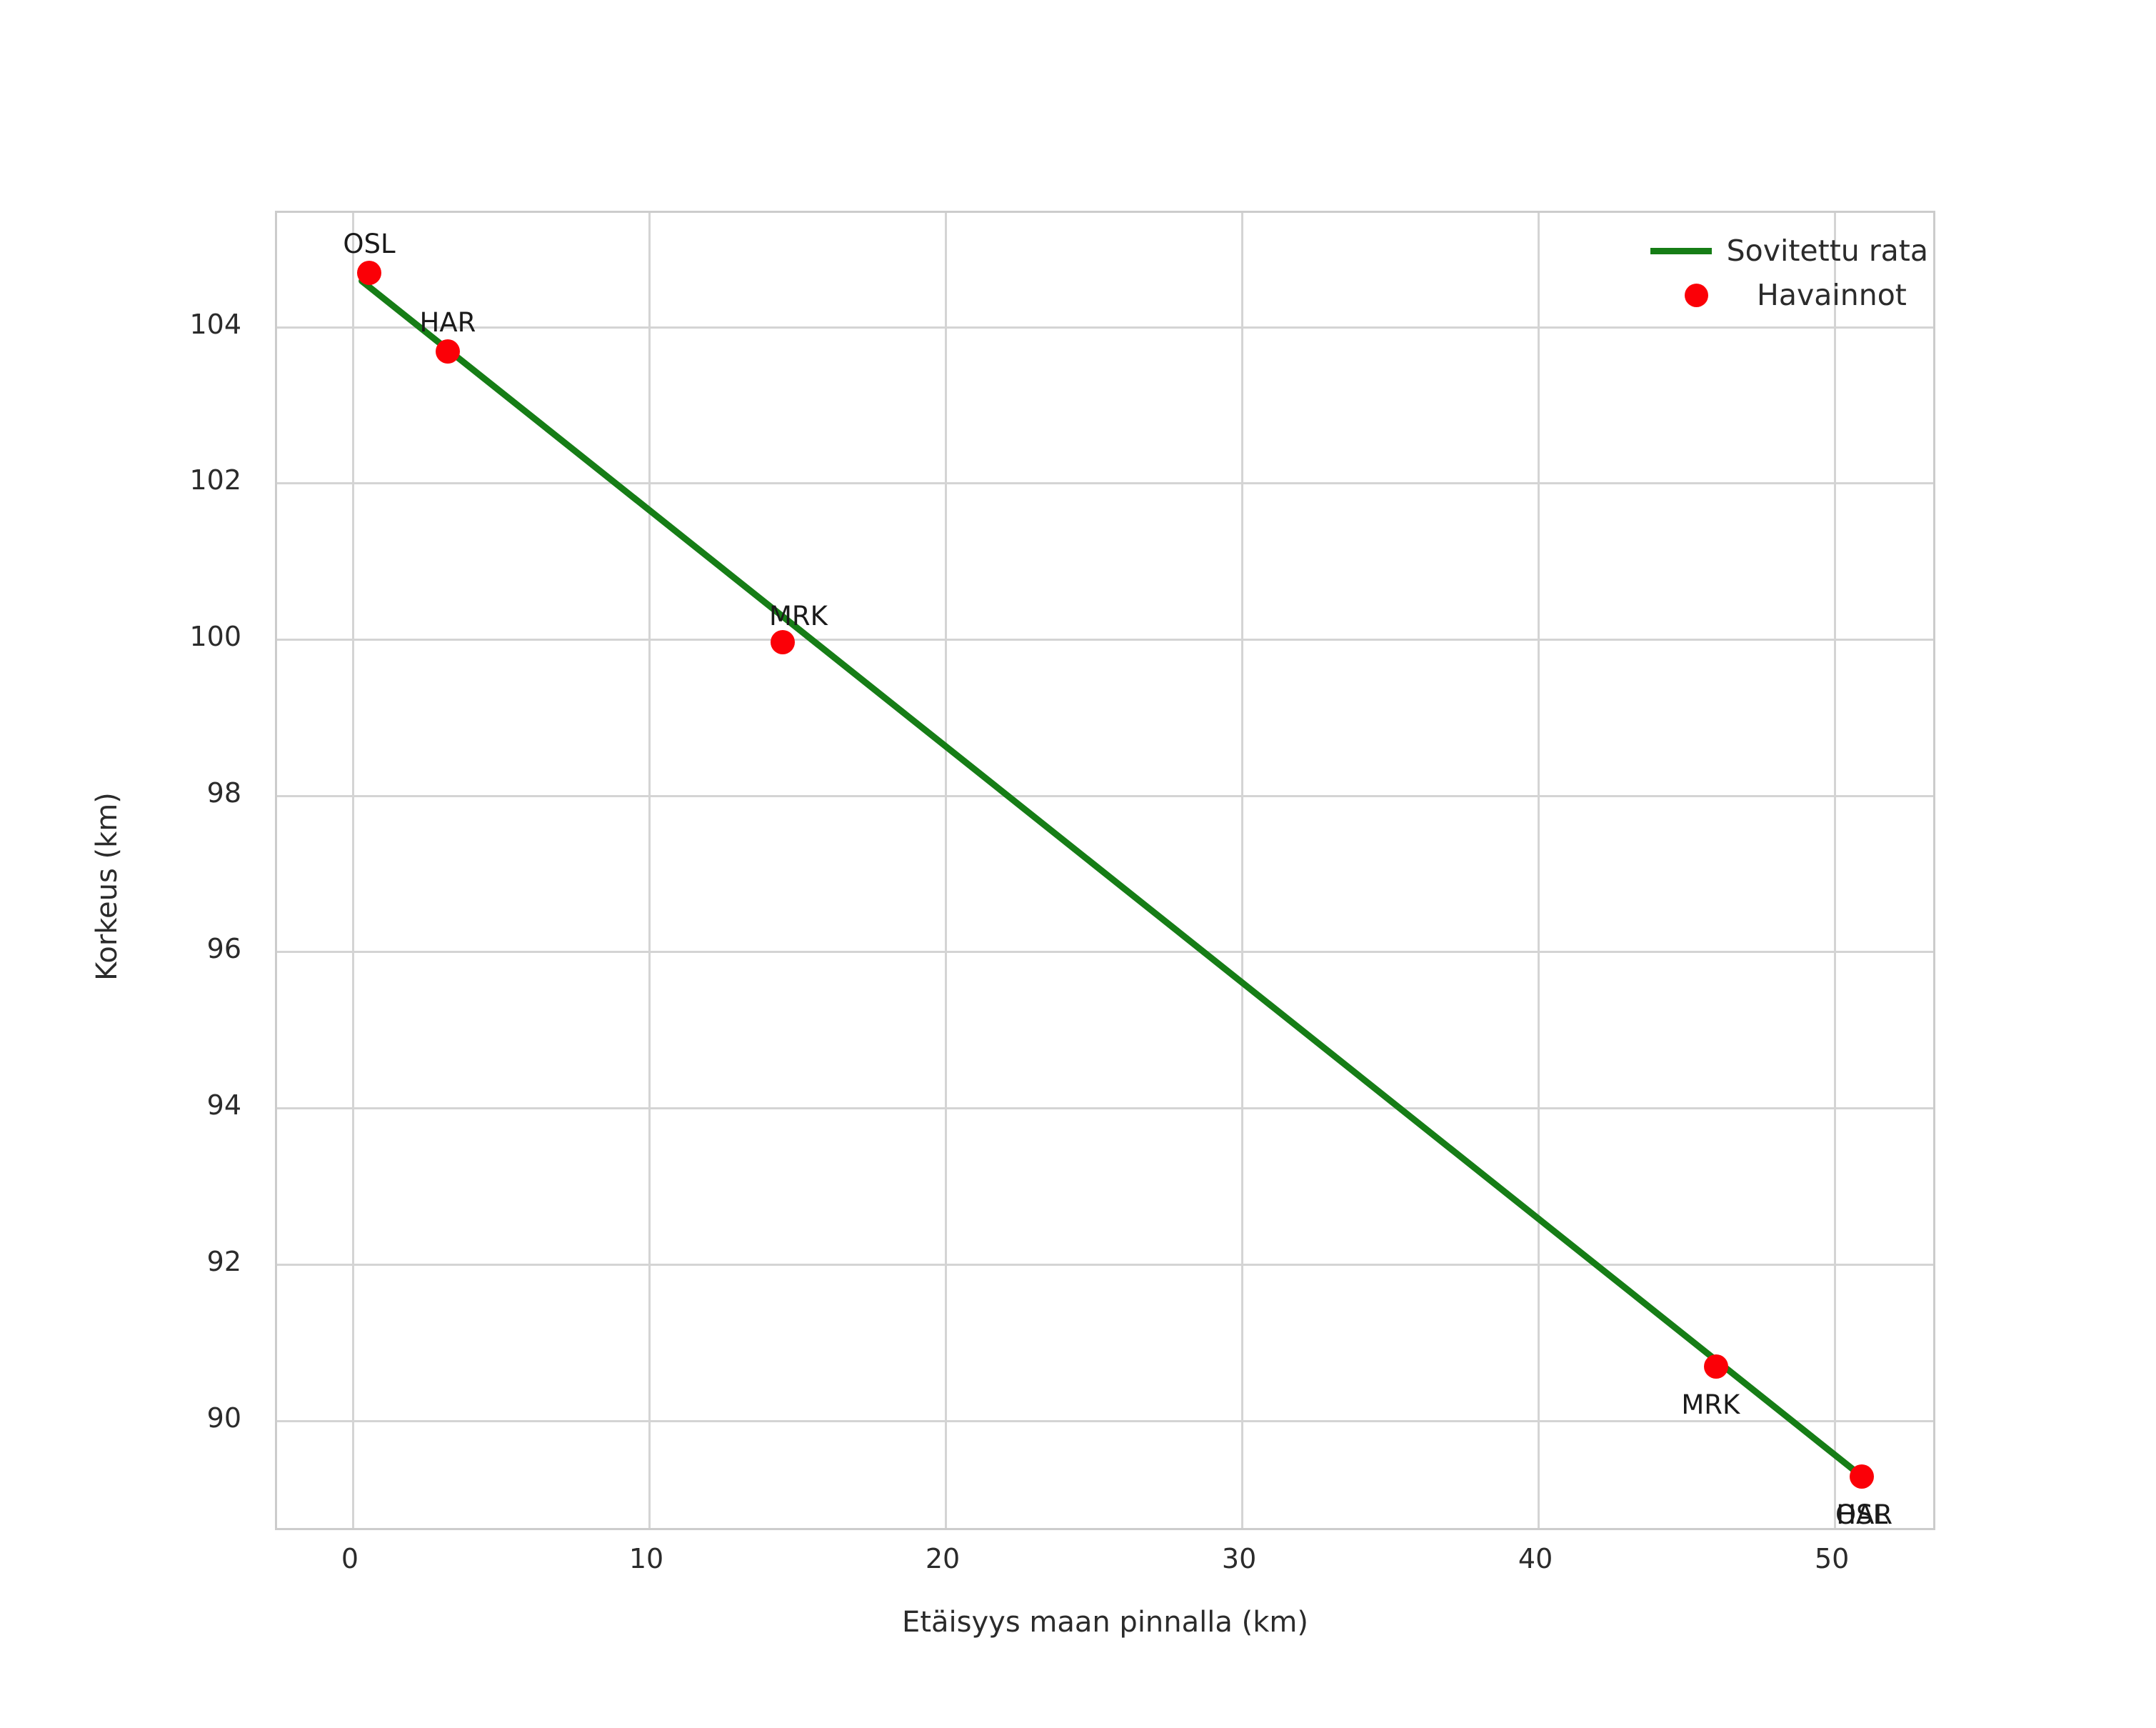 Image resolution: width=2156 pixels, height=1728 pixels. I want to click on y-tick-label: 98, so click(224, 792).